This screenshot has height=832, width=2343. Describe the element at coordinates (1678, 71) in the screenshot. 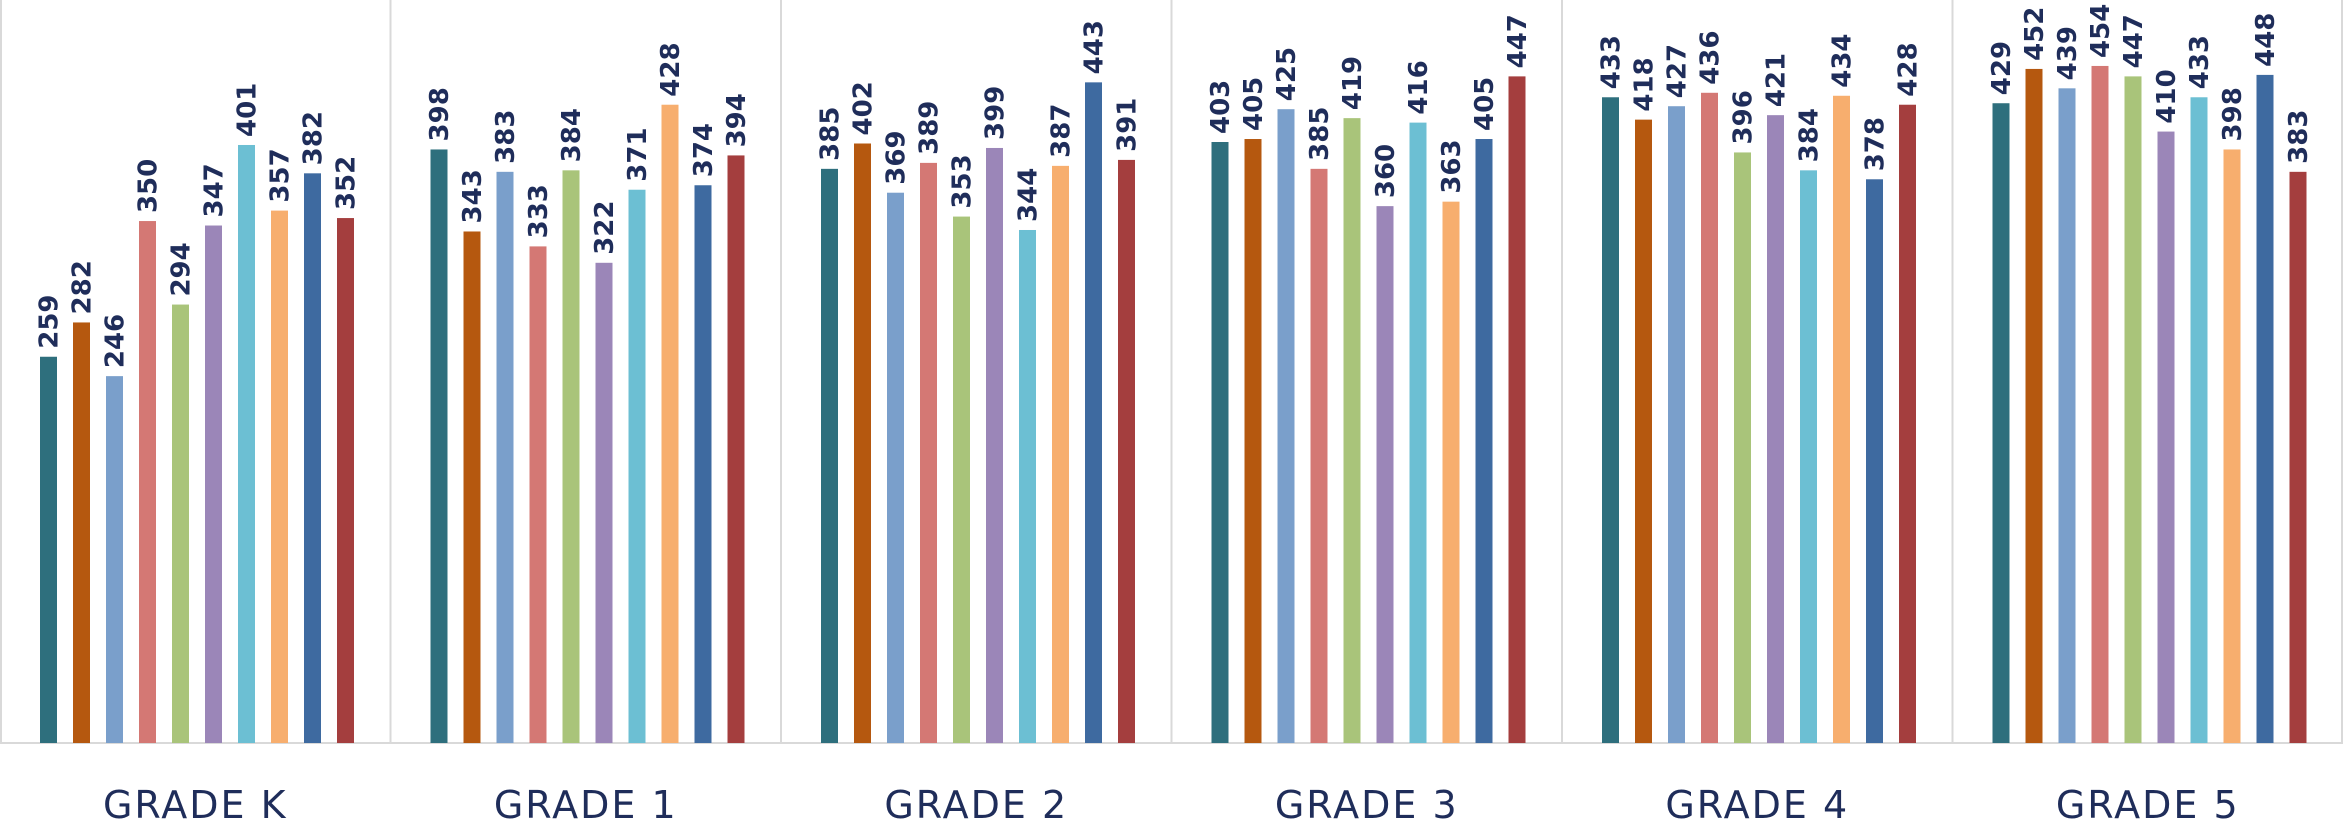

I see `data-label: 427` at that location.